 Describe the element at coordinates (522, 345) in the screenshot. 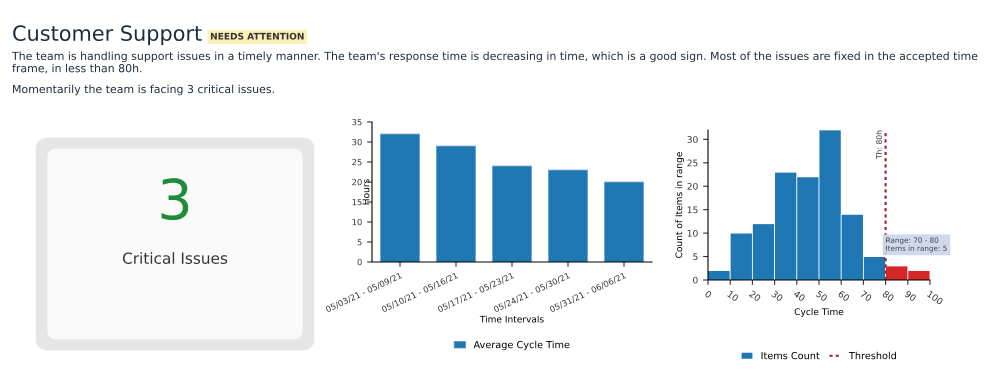

I see `legend-label: Average Cycle Time` at that location.